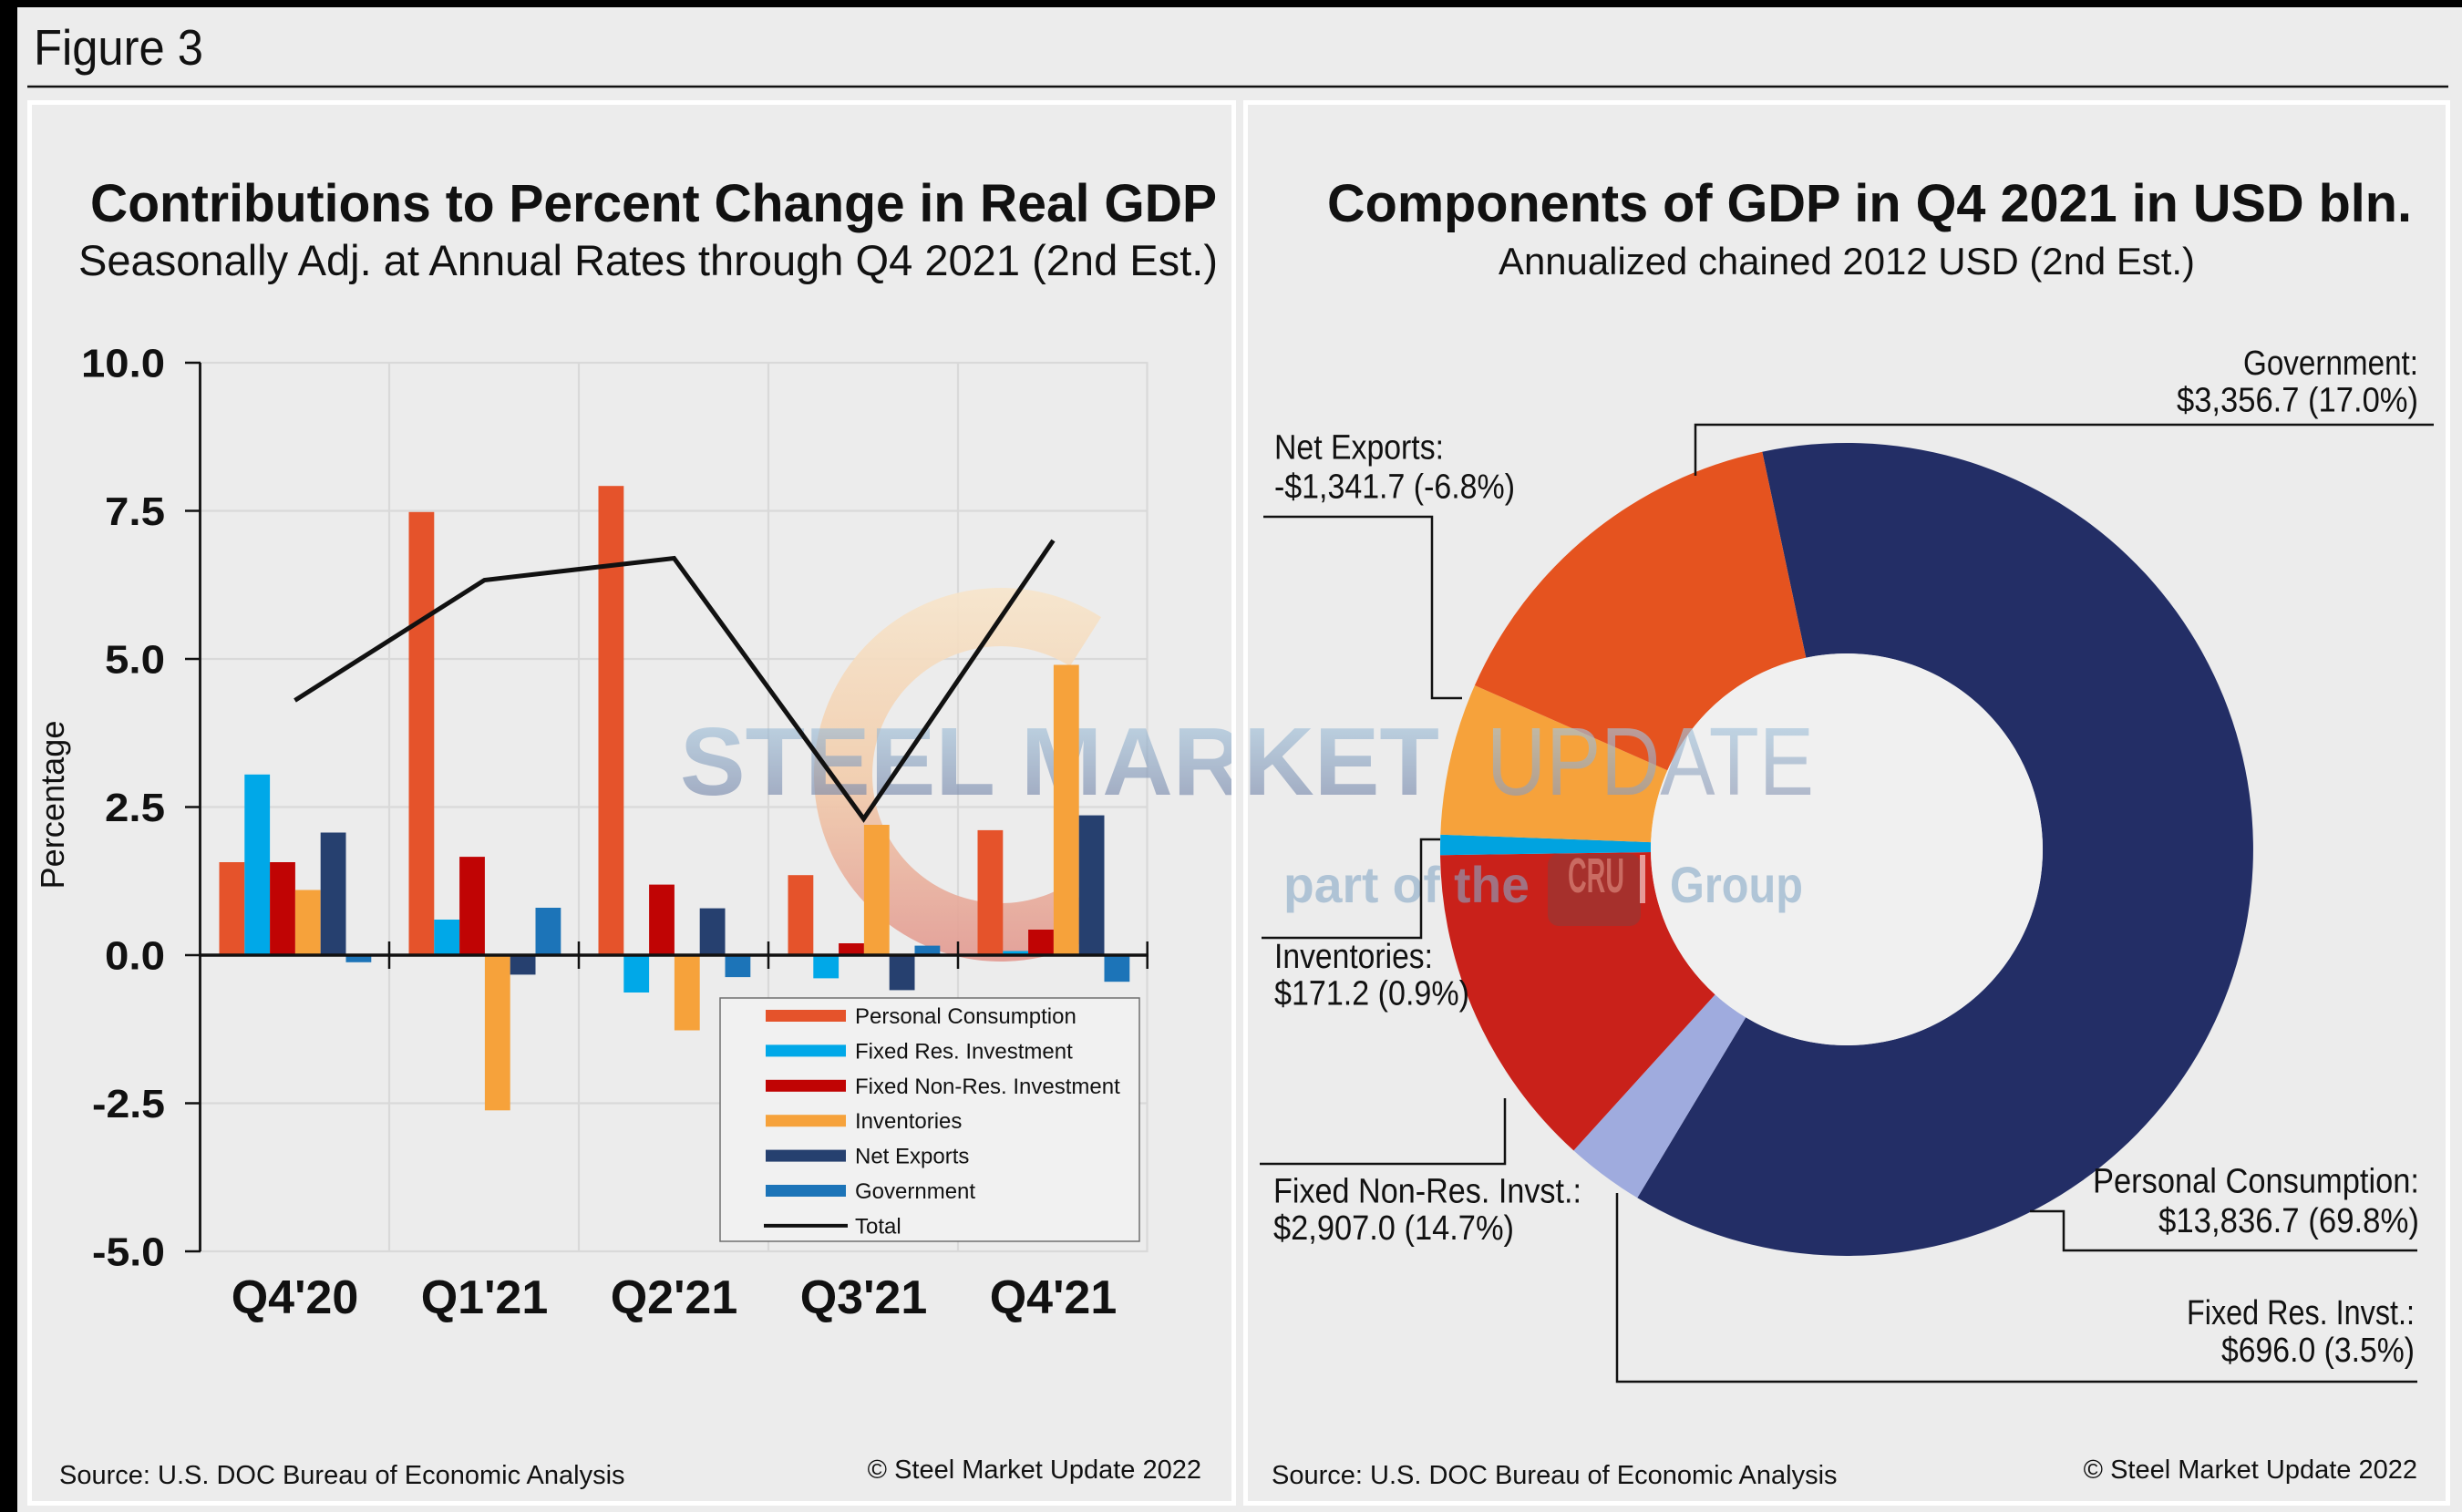  Describe the element at coordinates (2301, 1313) in the screenshot. I see `svg-text: Fixed Res. Invst.:` at that location.